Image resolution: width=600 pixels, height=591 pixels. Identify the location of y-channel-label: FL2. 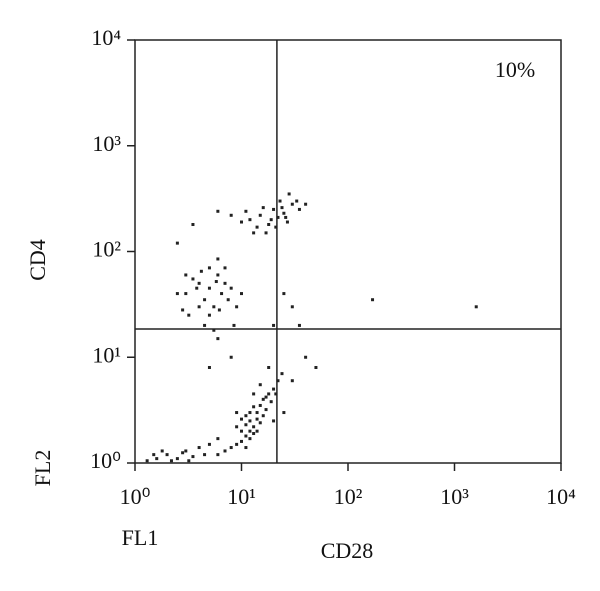
(42, 468).